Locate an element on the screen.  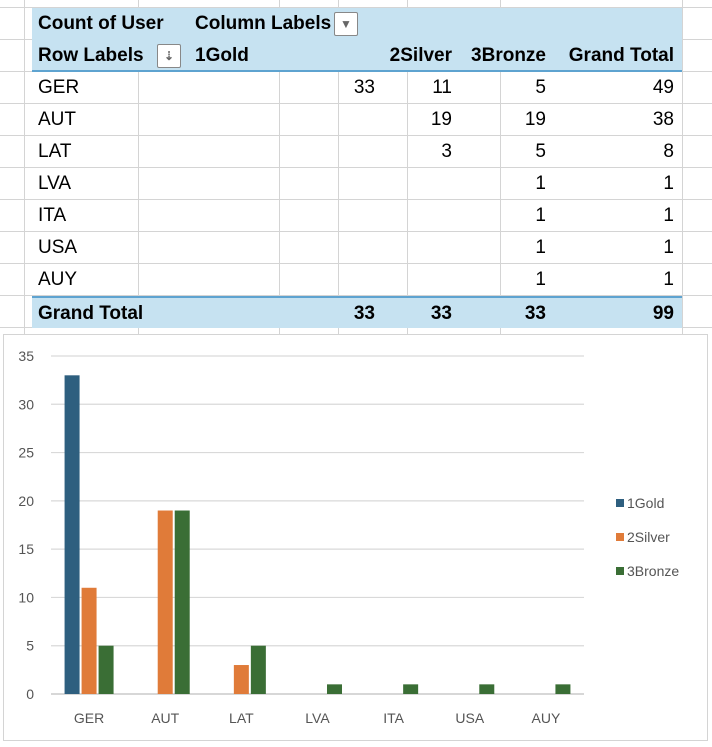
value-cell: 49 is located at coordinates (663, 87).